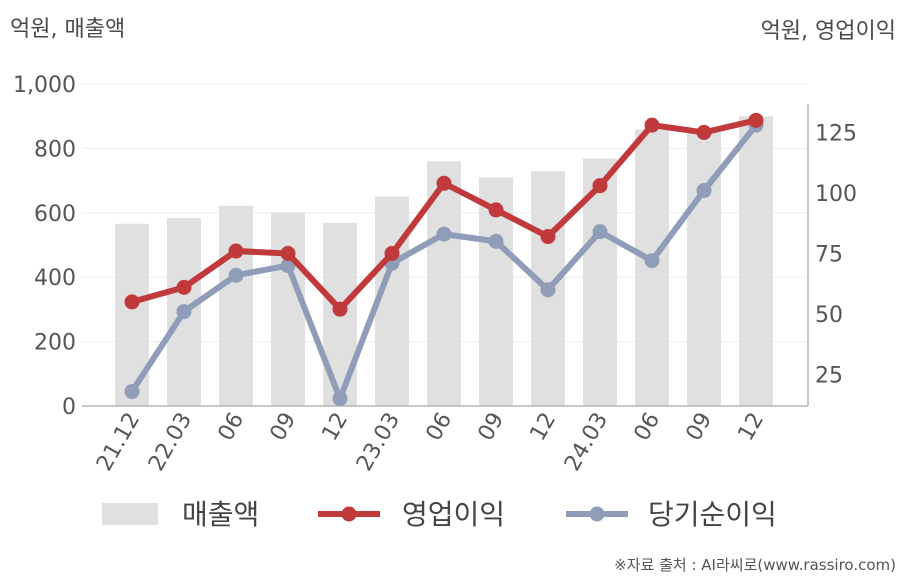 The width and height of the screenshot is (908, 580). Describe the element at coordinates (44, 246) in the screenshot. I see `left-axis-ticks: 0 200 400 600 800 1,000` at that location.